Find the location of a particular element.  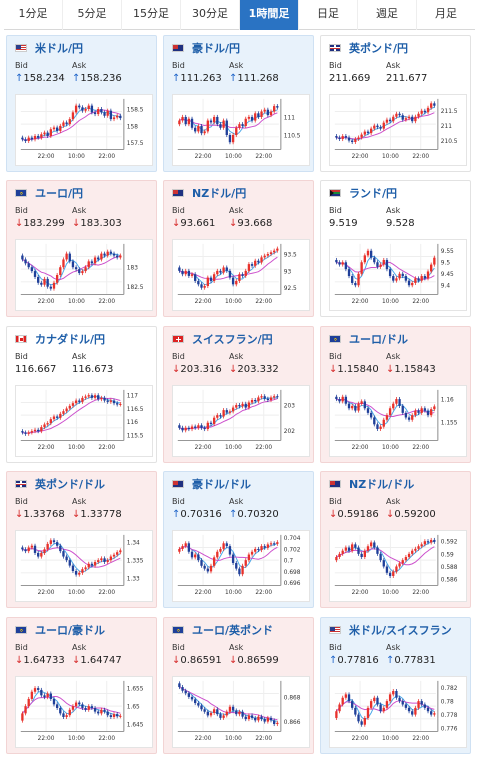

x-tick-label: 10:00 is located at coordinates (390, 448).